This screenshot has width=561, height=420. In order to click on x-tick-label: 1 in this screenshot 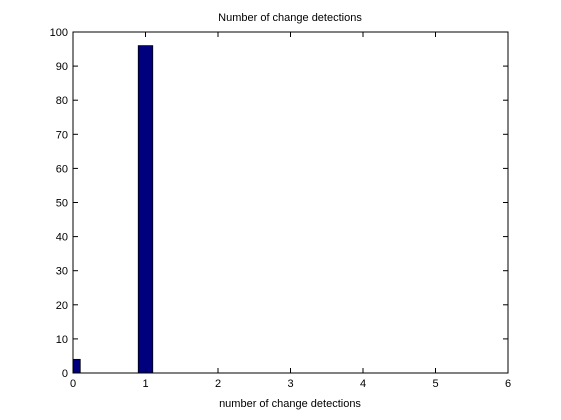, I will do `click(145, 384)`.